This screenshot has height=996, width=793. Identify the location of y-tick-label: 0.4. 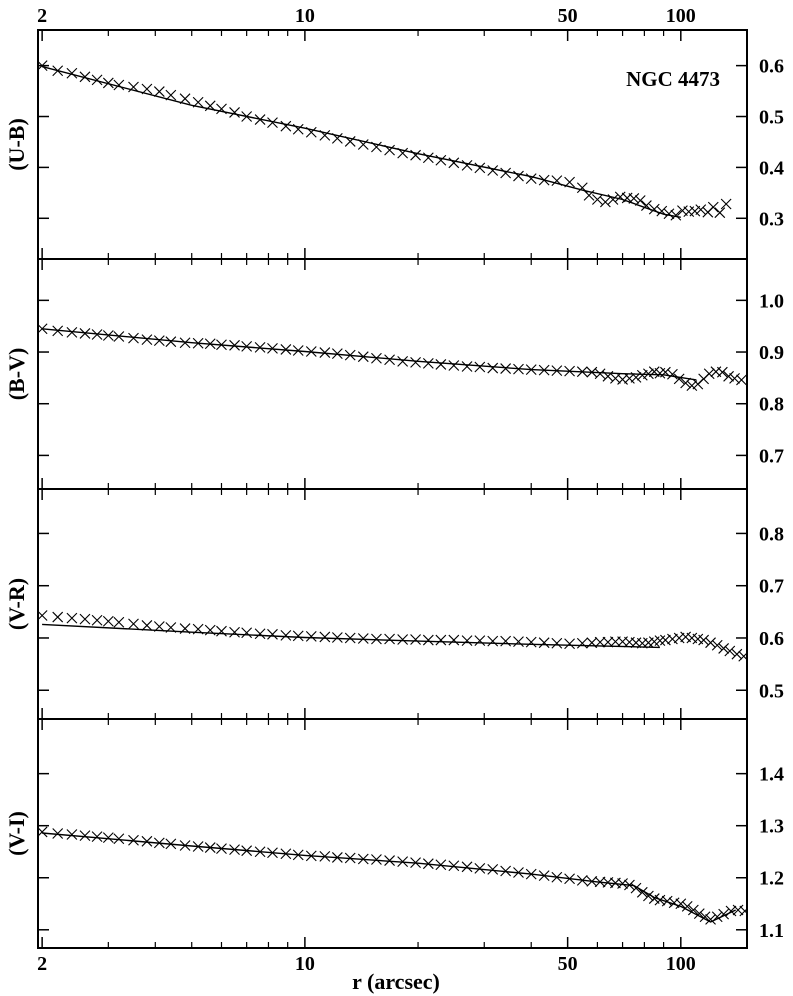
(771, 168).